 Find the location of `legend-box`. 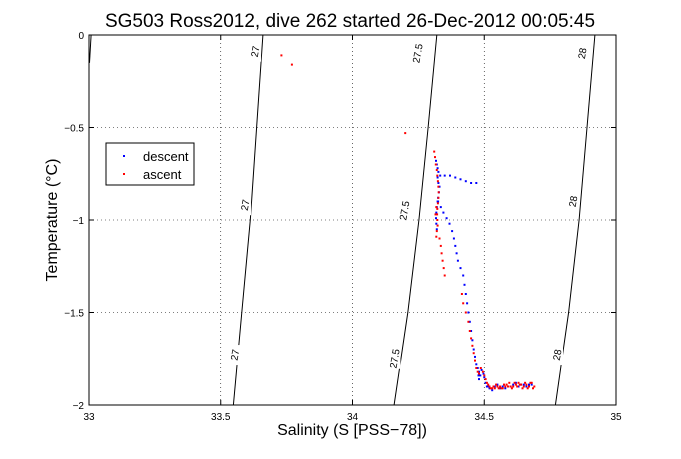

legend-box is located at coordinates (150, 164).